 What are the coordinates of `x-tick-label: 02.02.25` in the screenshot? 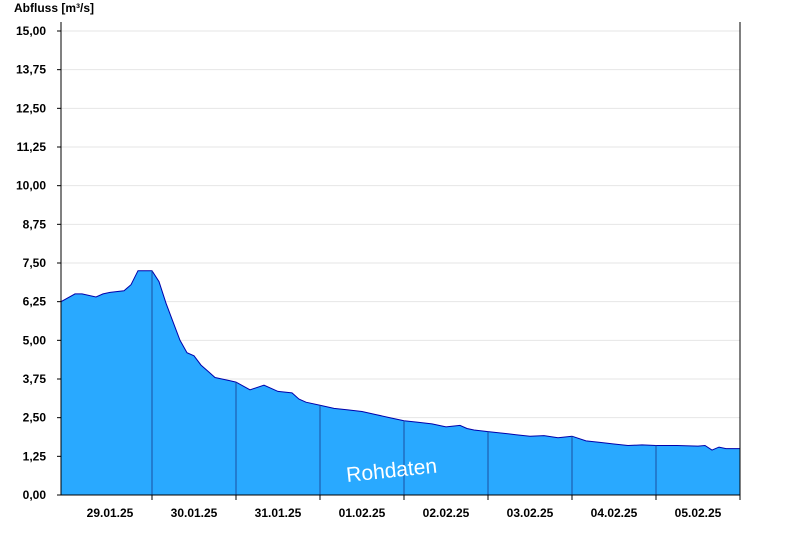 It's located at (446, 513).